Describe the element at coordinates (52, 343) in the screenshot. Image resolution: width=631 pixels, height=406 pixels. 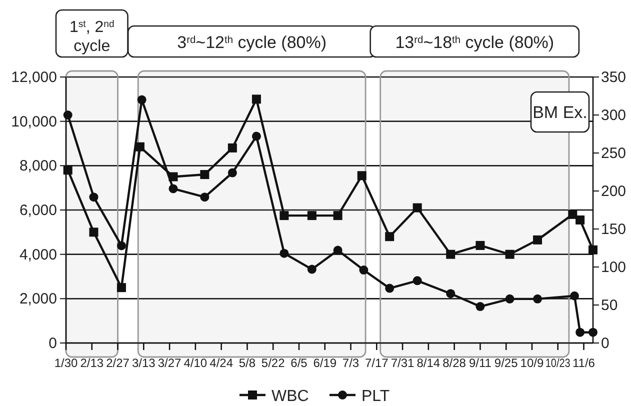
I see `y-tick-label: 0` at that location.